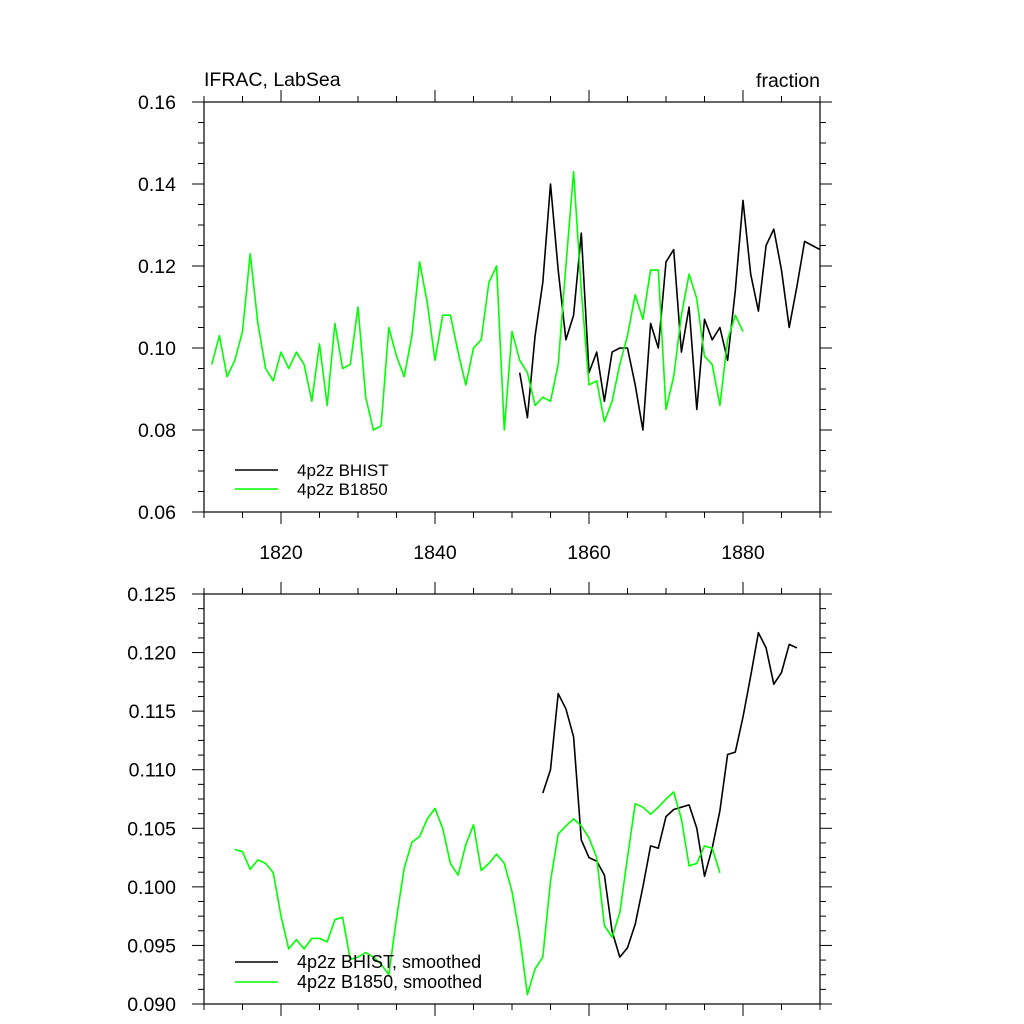 The width and height of the screenshot is (1024, 1024). What do you see at coordinates (153, 712) in the screenshot?
I see `y-tick-label: 0.115` at bounding box center [153, 712].